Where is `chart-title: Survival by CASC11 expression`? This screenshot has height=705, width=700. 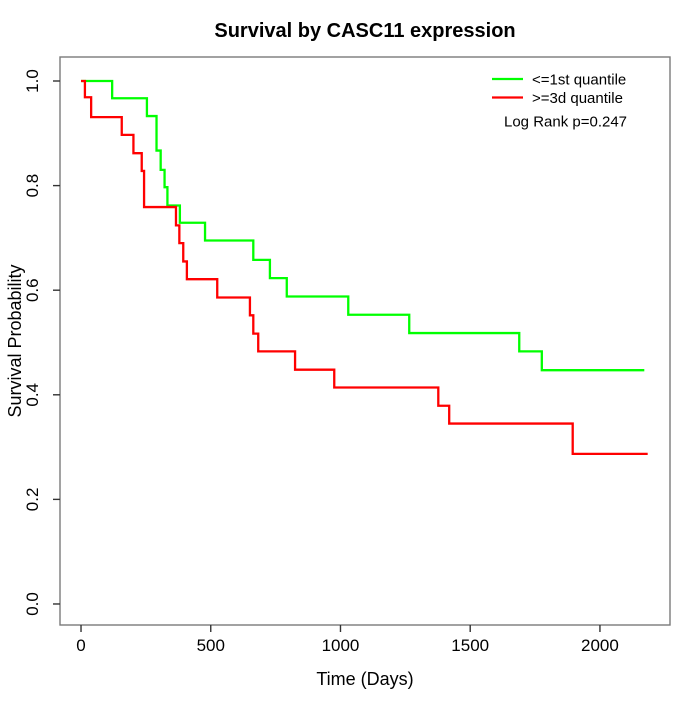
chart-title: Survival by CASC11 expression is located at coordinates (364, 31).